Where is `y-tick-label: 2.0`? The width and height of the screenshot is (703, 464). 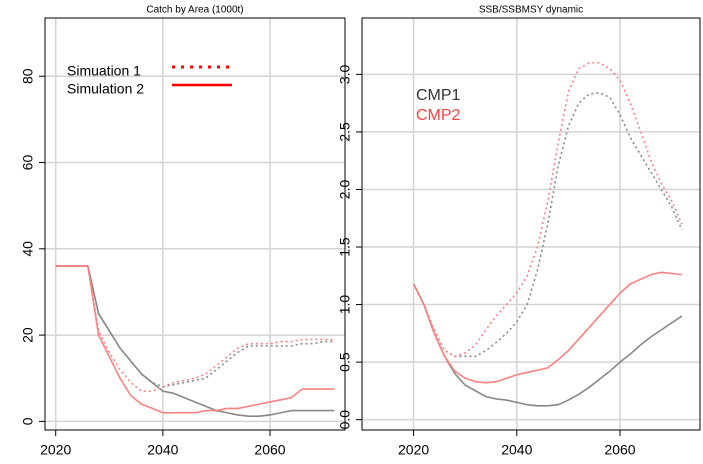 y-tick-label: 2.0 is located at coordinates (345, 190).